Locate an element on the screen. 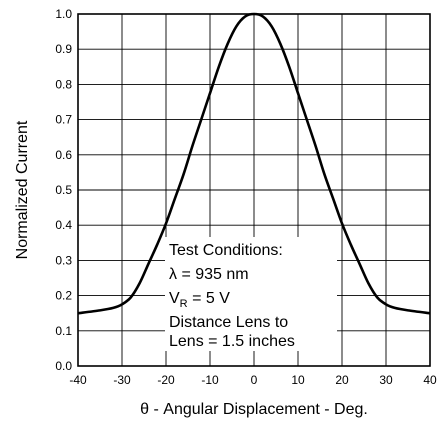  y-tick-label: 0.5 is located at coordinates (63, 190).